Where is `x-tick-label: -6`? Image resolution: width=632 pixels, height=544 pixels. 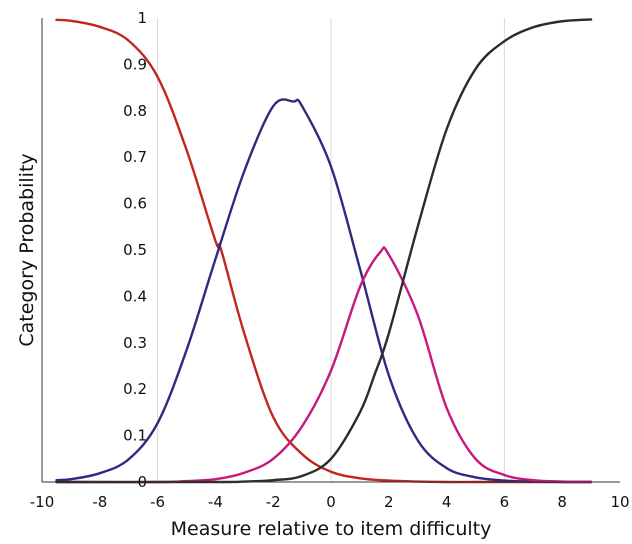
x-tick-label: -6 is located at coordinates (157, 502).